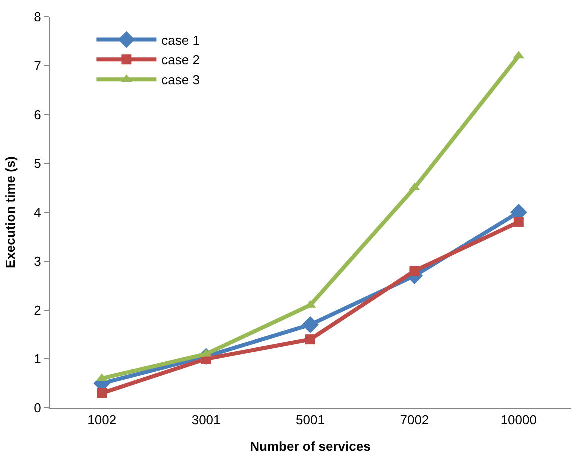 The width and height of the screenshot is (581, 462). I want to click on x-tick-label: 5001, so click(310, 420).